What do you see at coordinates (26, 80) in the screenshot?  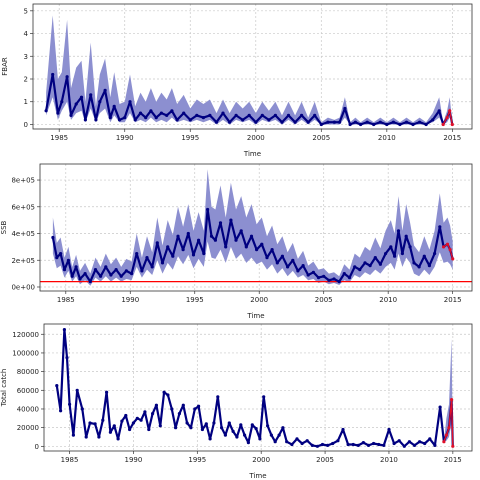 I see `y-tick-label: 2` at bounding box center [26, 80].